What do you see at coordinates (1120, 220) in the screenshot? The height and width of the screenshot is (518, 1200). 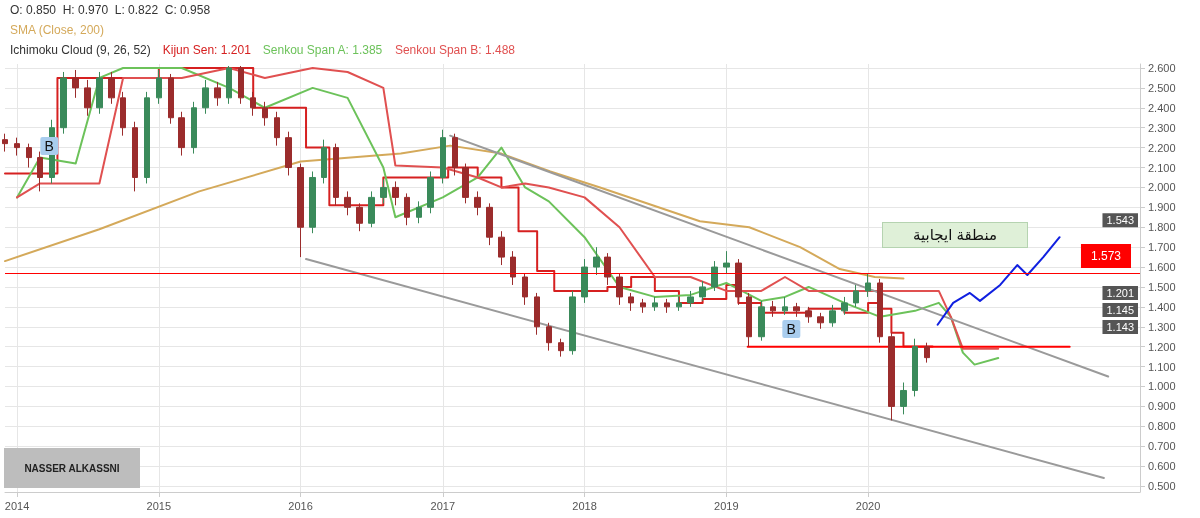 I see `annotation: 1.543` at bounding box center [1120, 220].